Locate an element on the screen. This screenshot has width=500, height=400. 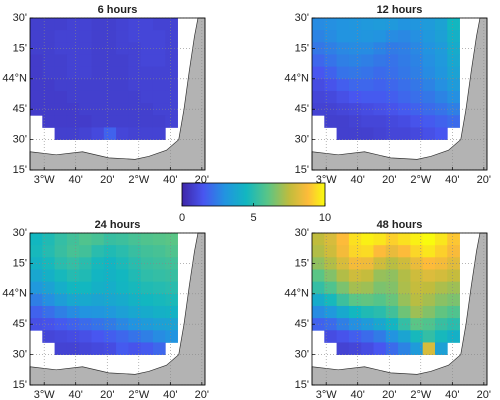
x-tick-label: 2°W is located at coordinates (139, 180).